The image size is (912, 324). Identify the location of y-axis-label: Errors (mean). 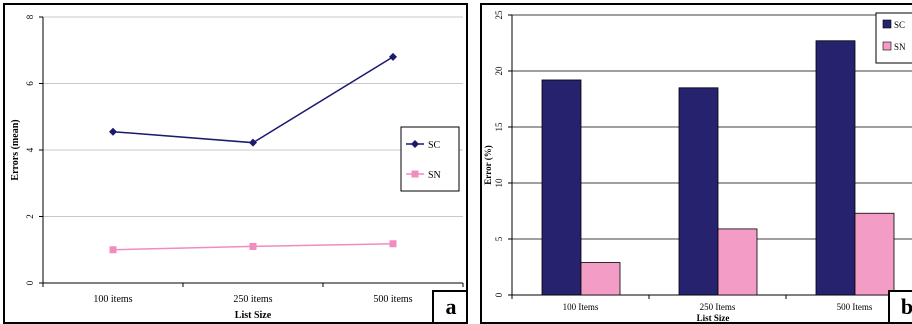
(15, 149).